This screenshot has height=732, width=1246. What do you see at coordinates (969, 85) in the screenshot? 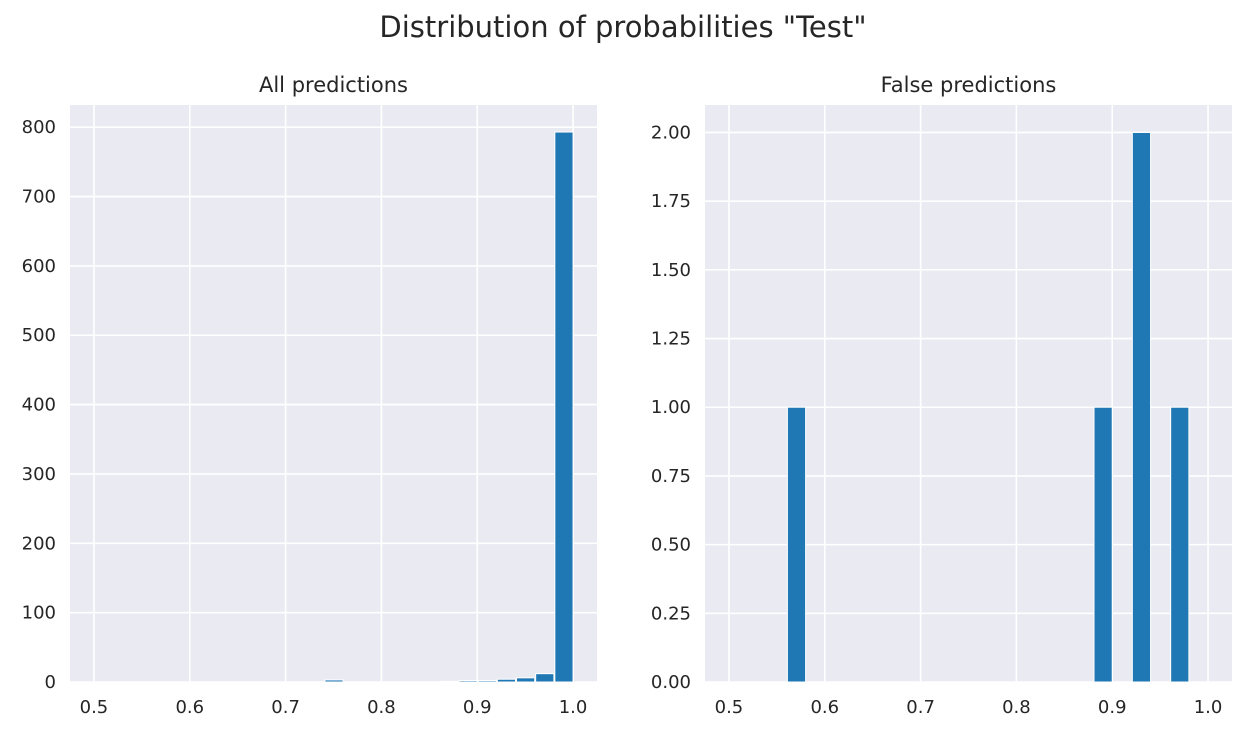
I see `subplot-title: False predictions` at bounding box center [969, 85].